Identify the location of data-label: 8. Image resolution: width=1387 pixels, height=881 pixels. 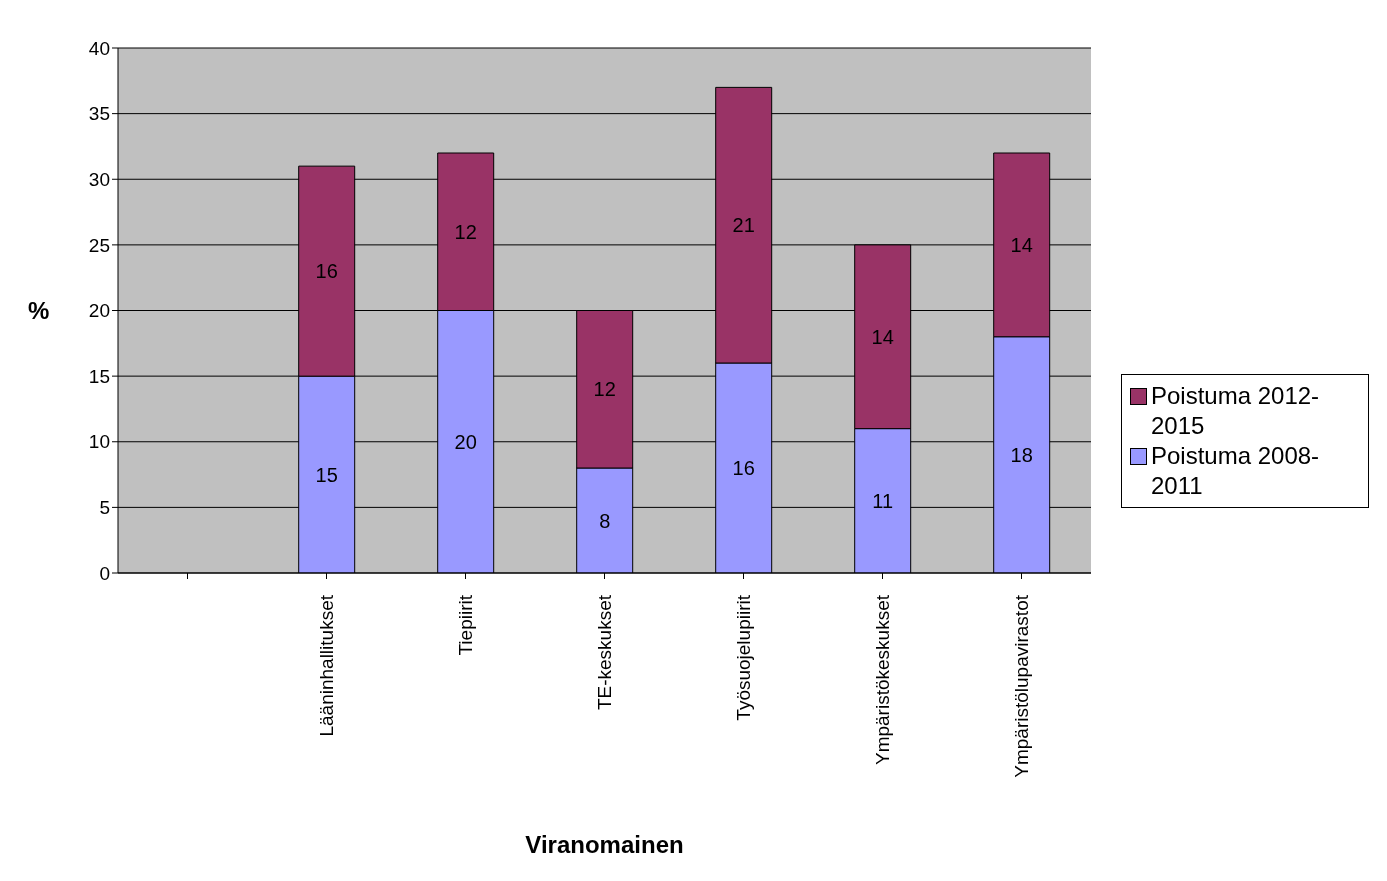
(605, 520).